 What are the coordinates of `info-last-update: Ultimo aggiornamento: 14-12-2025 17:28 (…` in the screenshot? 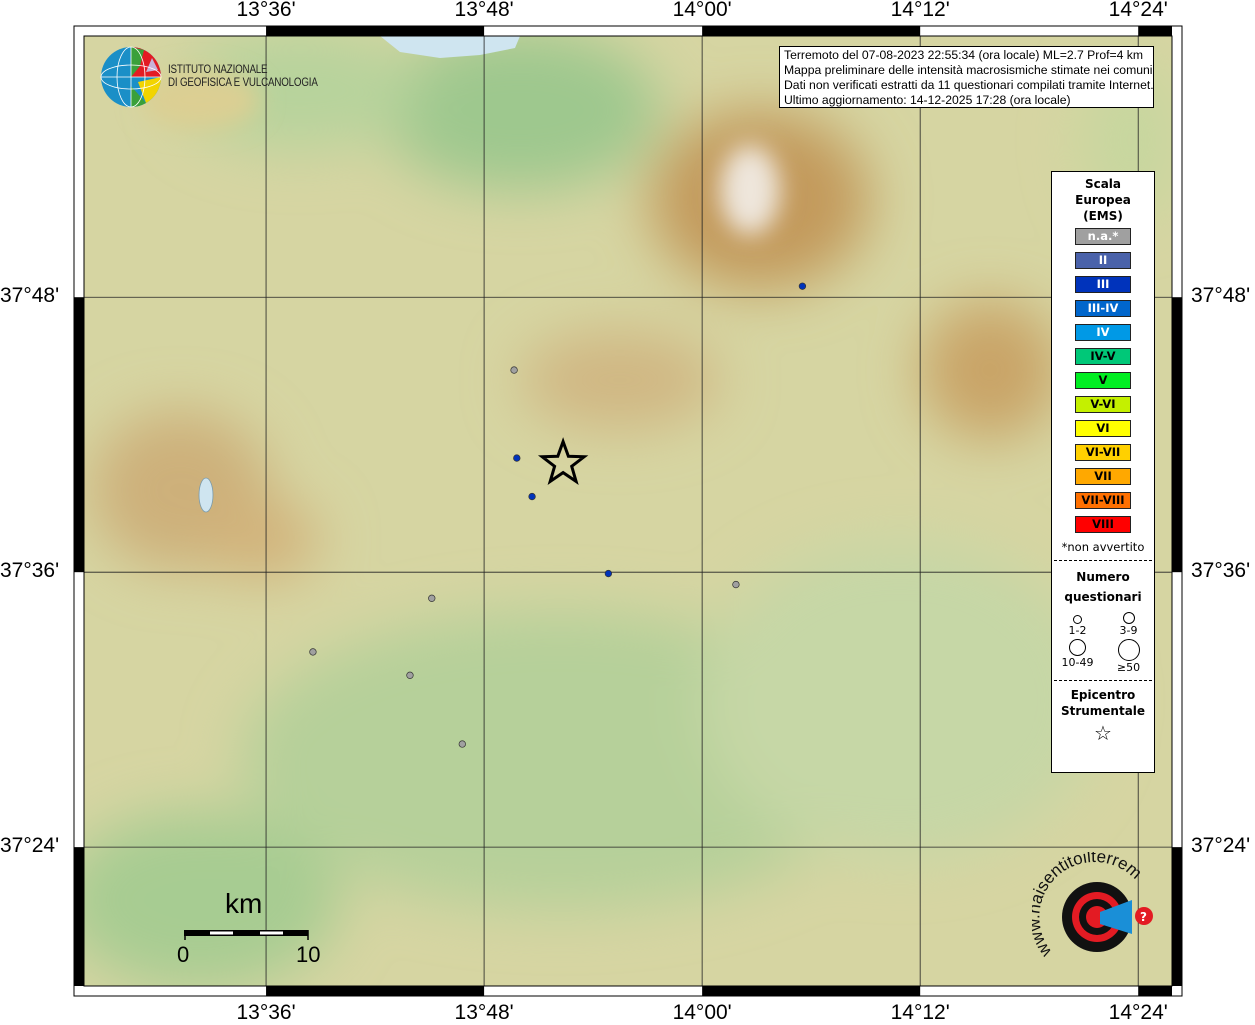 It's located at (927, 100).